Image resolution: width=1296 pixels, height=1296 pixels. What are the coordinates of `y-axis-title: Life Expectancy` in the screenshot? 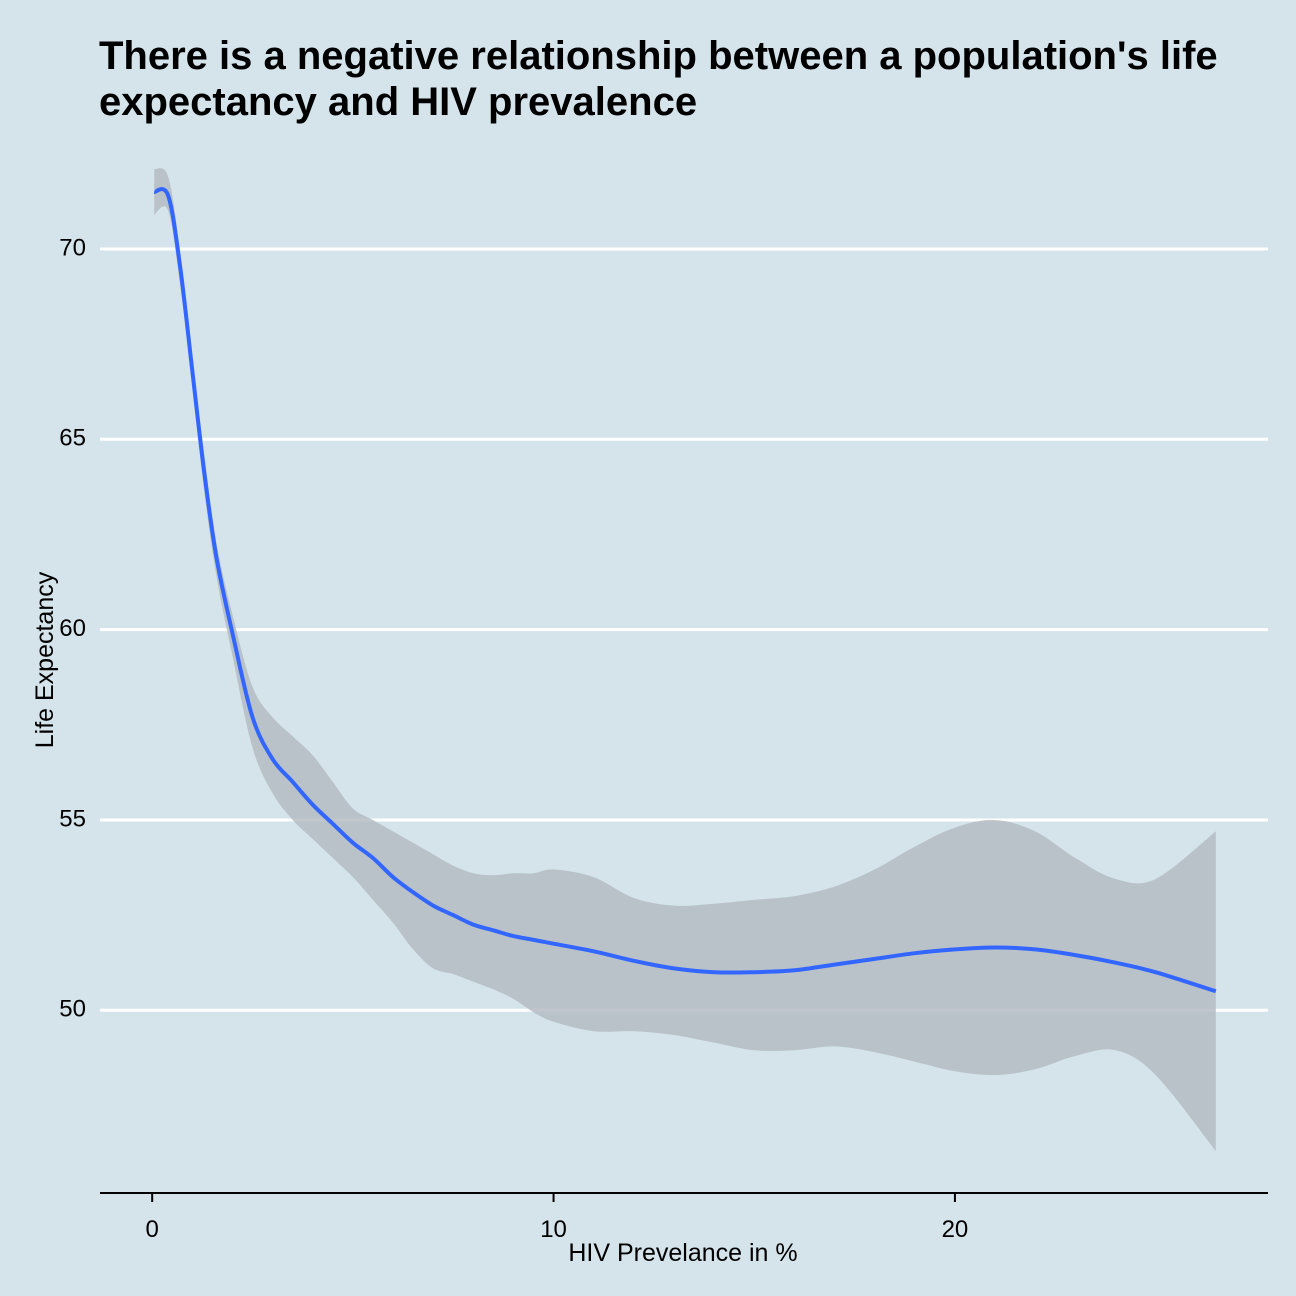 It's located at (45, 659).